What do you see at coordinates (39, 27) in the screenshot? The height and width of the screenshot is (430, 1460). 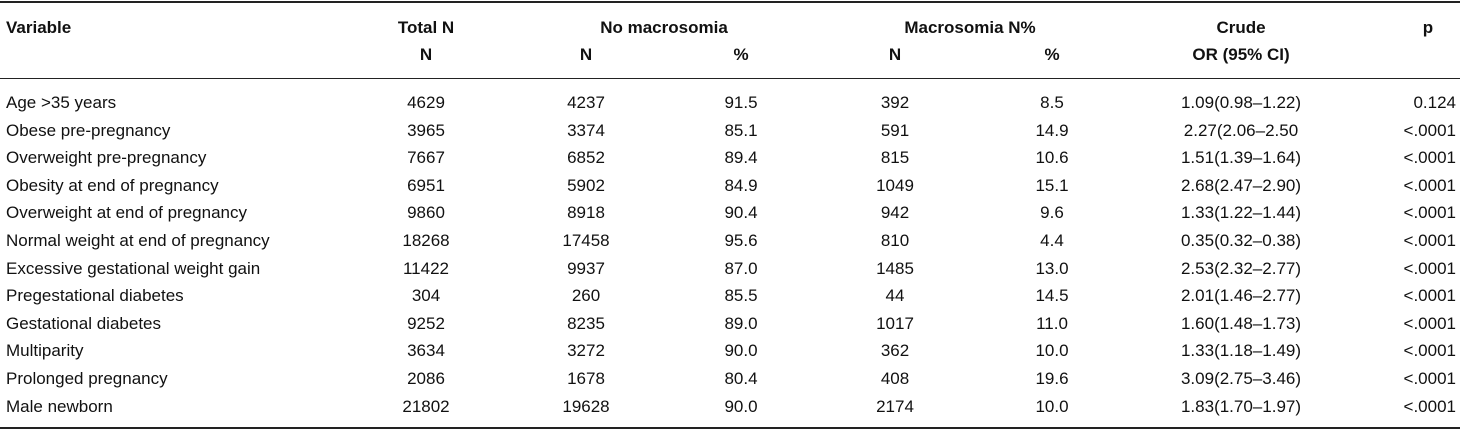 I see `header-variable: Variable` at bounding box center [39, 27].